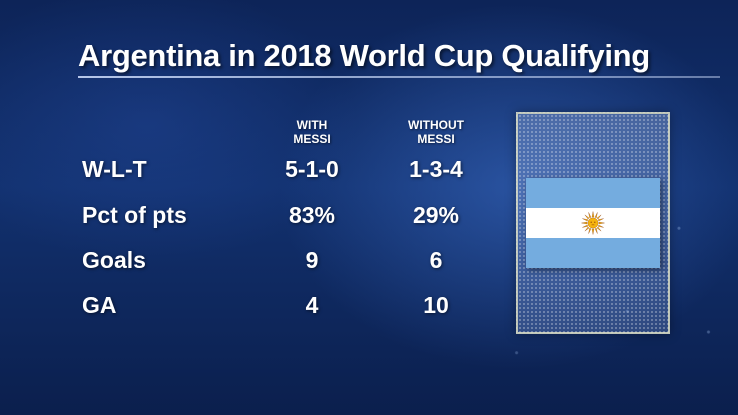  Describe the element at coordinates (260, 220) in the screenshot. I see `stat-row-pct-of-pts: Pct of pts 83% 29%` at that location.